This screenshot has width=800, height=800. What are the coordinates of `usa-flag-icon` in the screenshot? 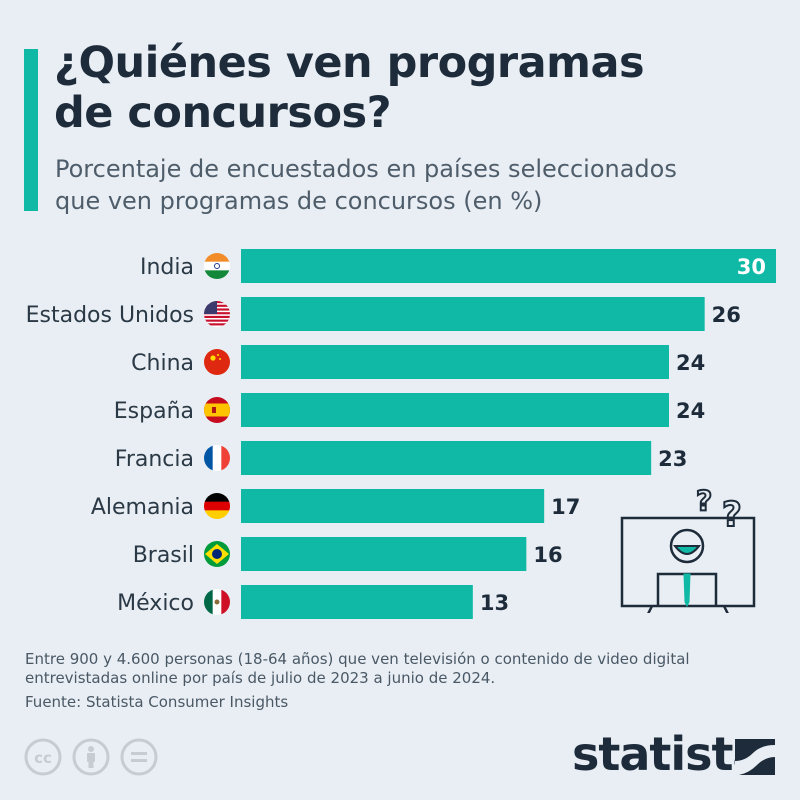 It's located at (217, 314).